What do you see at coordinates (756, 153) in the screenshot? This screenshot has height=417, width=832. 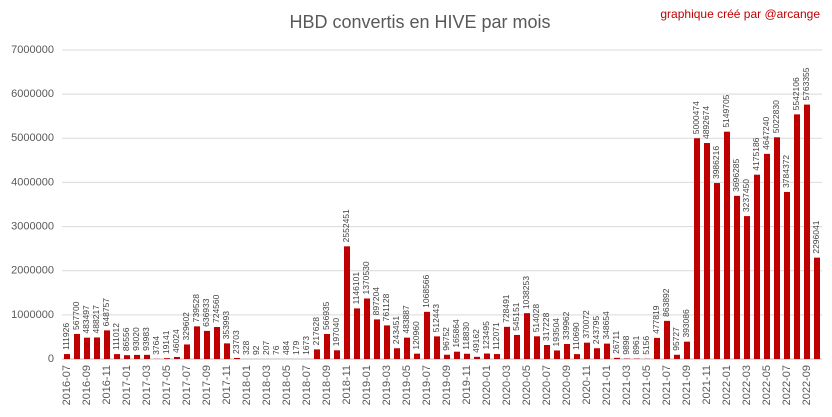 I see `value-label: 4175186` at bounding box center [756, 153].